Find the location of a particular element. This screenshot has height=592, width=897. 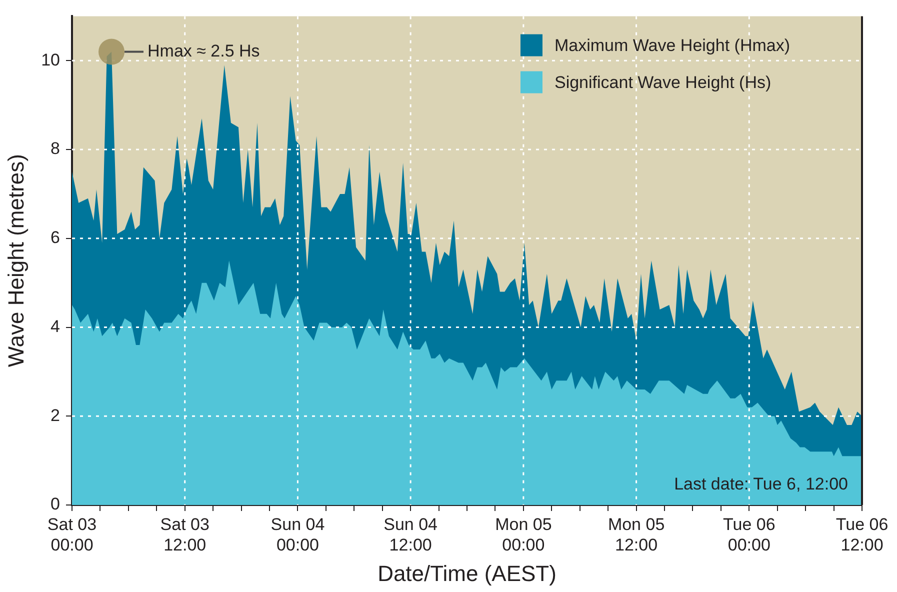

x-tick-label: Sun 04 00:00 is located at coordinates (297, 534).